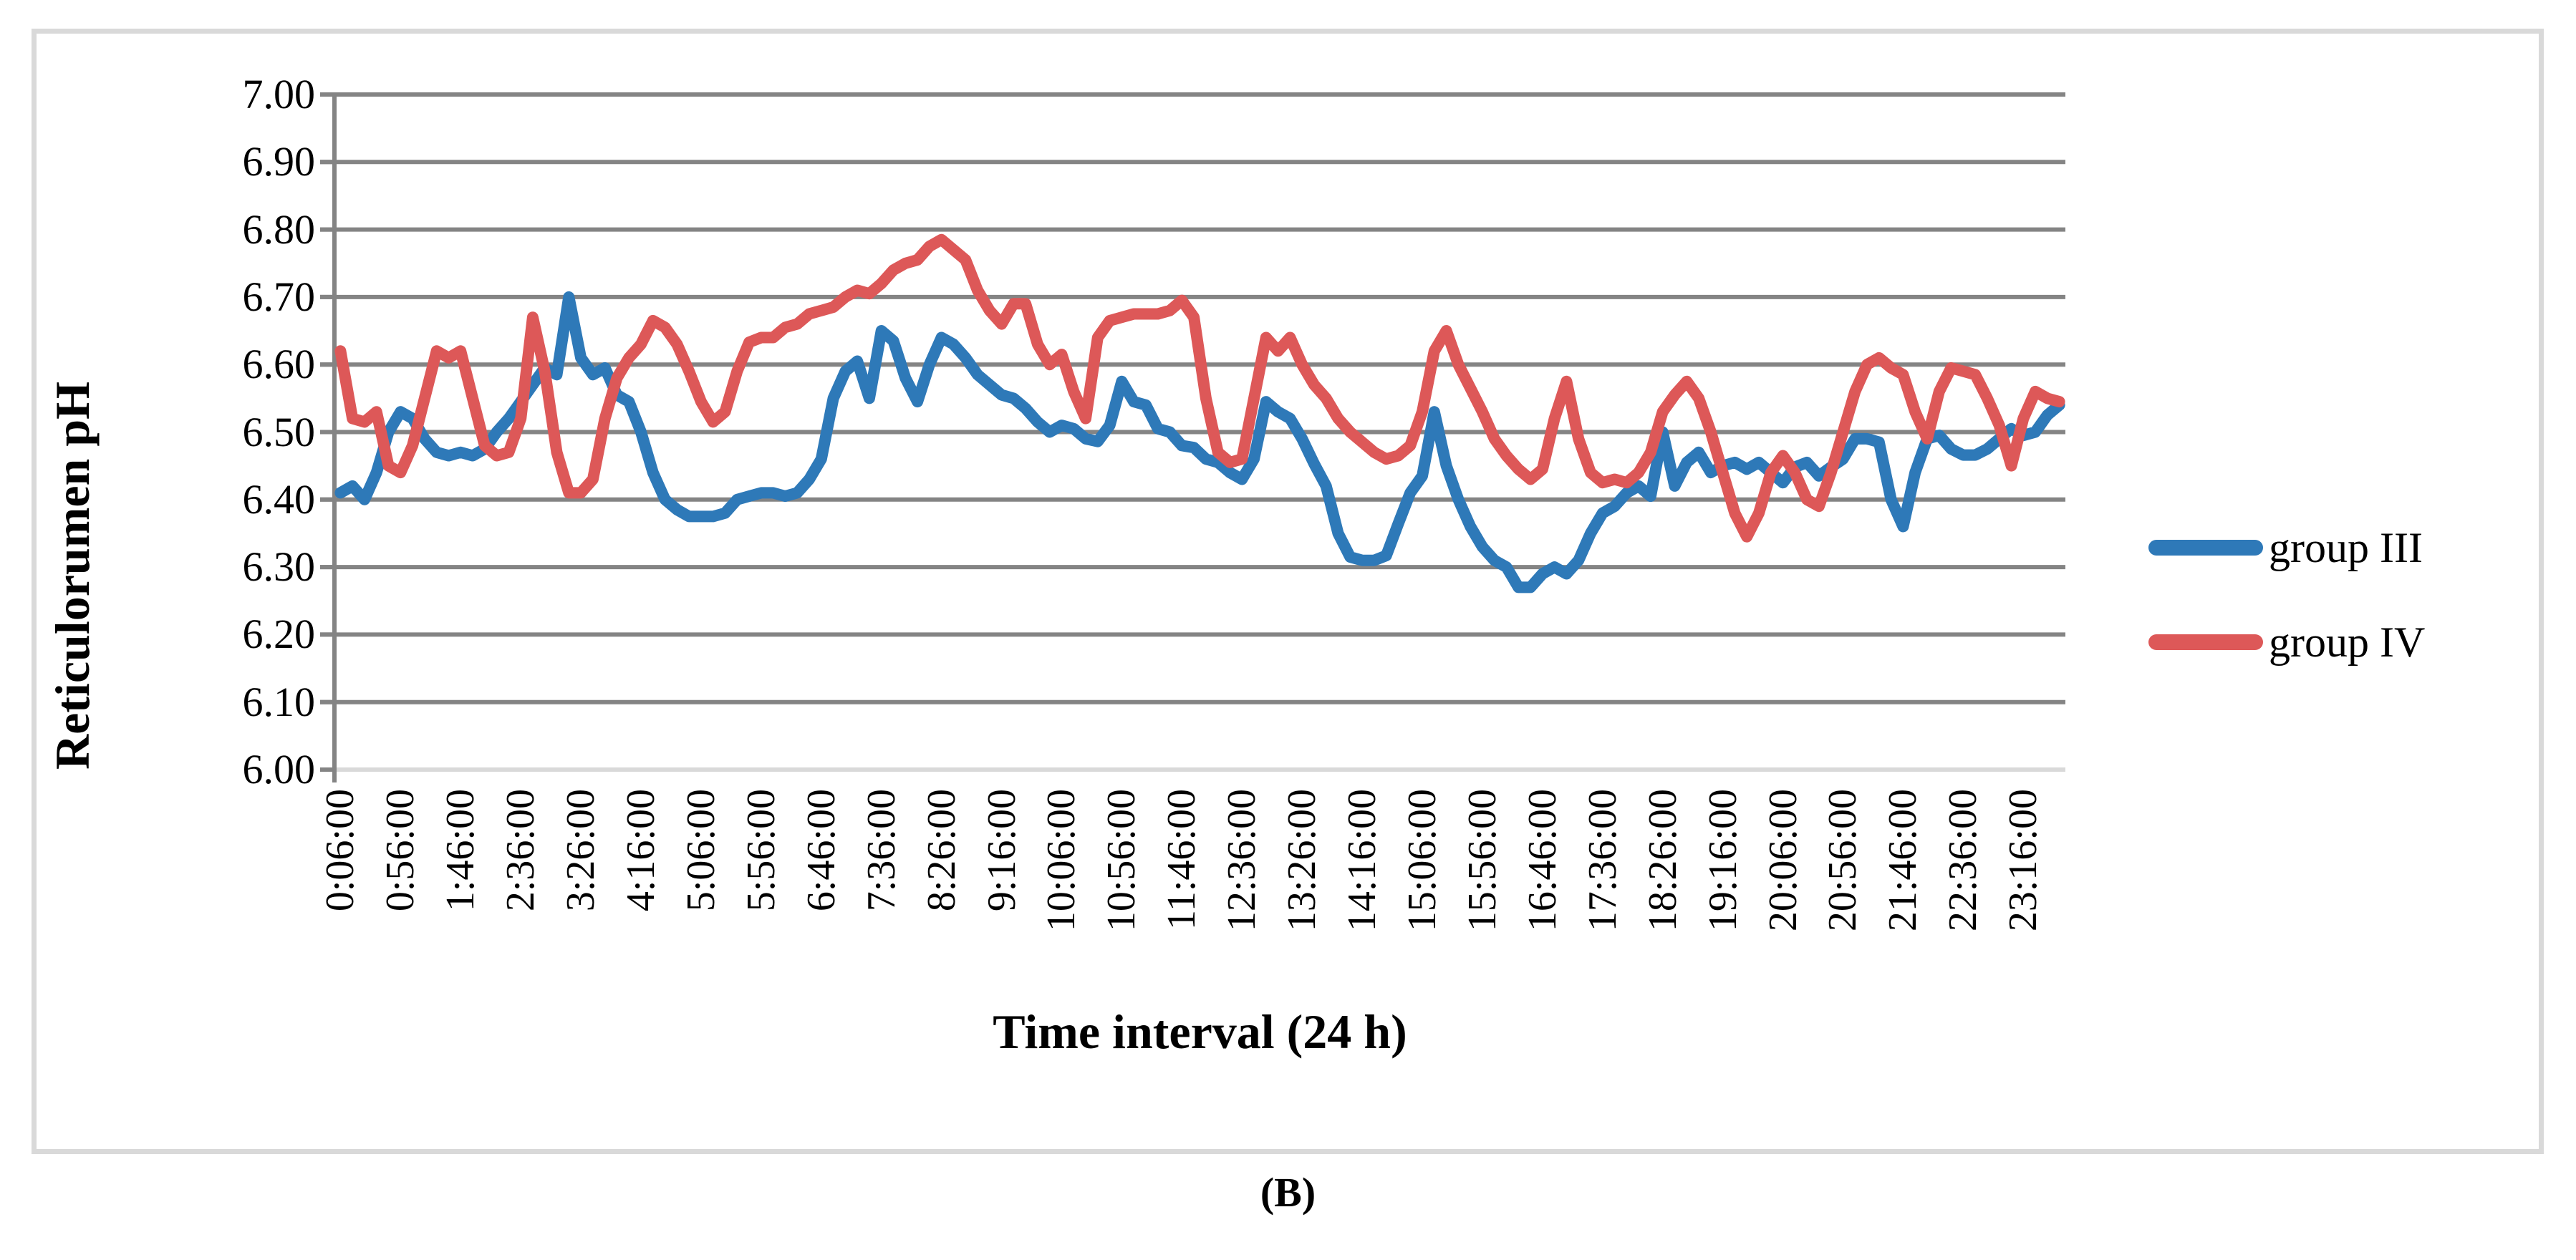 Image resolution: width=2576 pixels, height=1260 pixels. I want to click on x-tick-label: 5:06:00, so click(700, 850).